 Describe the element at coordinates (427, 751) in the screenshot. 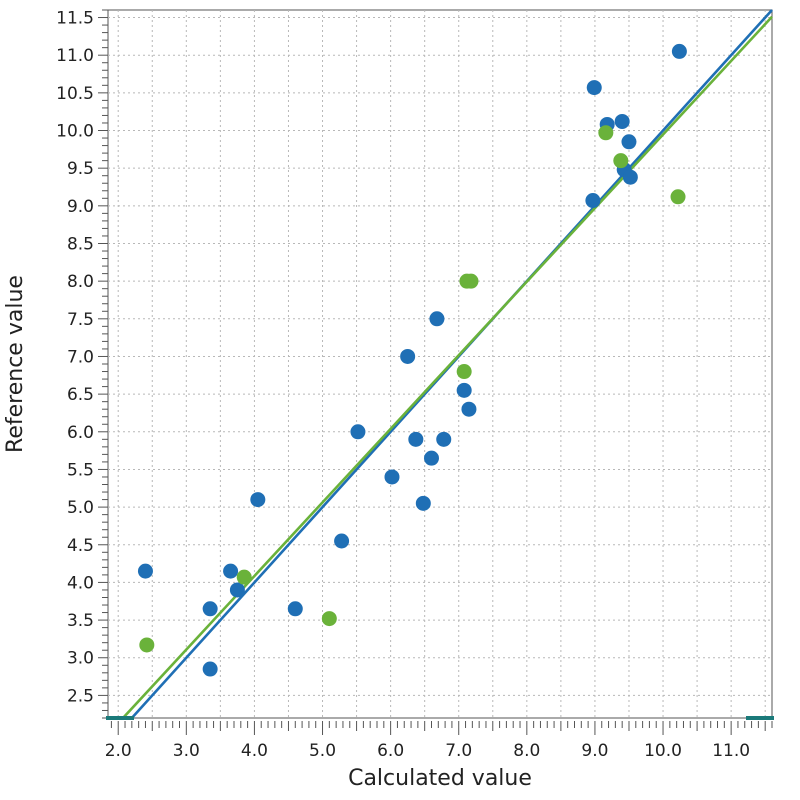

I see `x-tick-labels: 2.0 3.0 4.0 5.0 6.0 7.0 8.0 9.0 10.0 11.0` at that location.